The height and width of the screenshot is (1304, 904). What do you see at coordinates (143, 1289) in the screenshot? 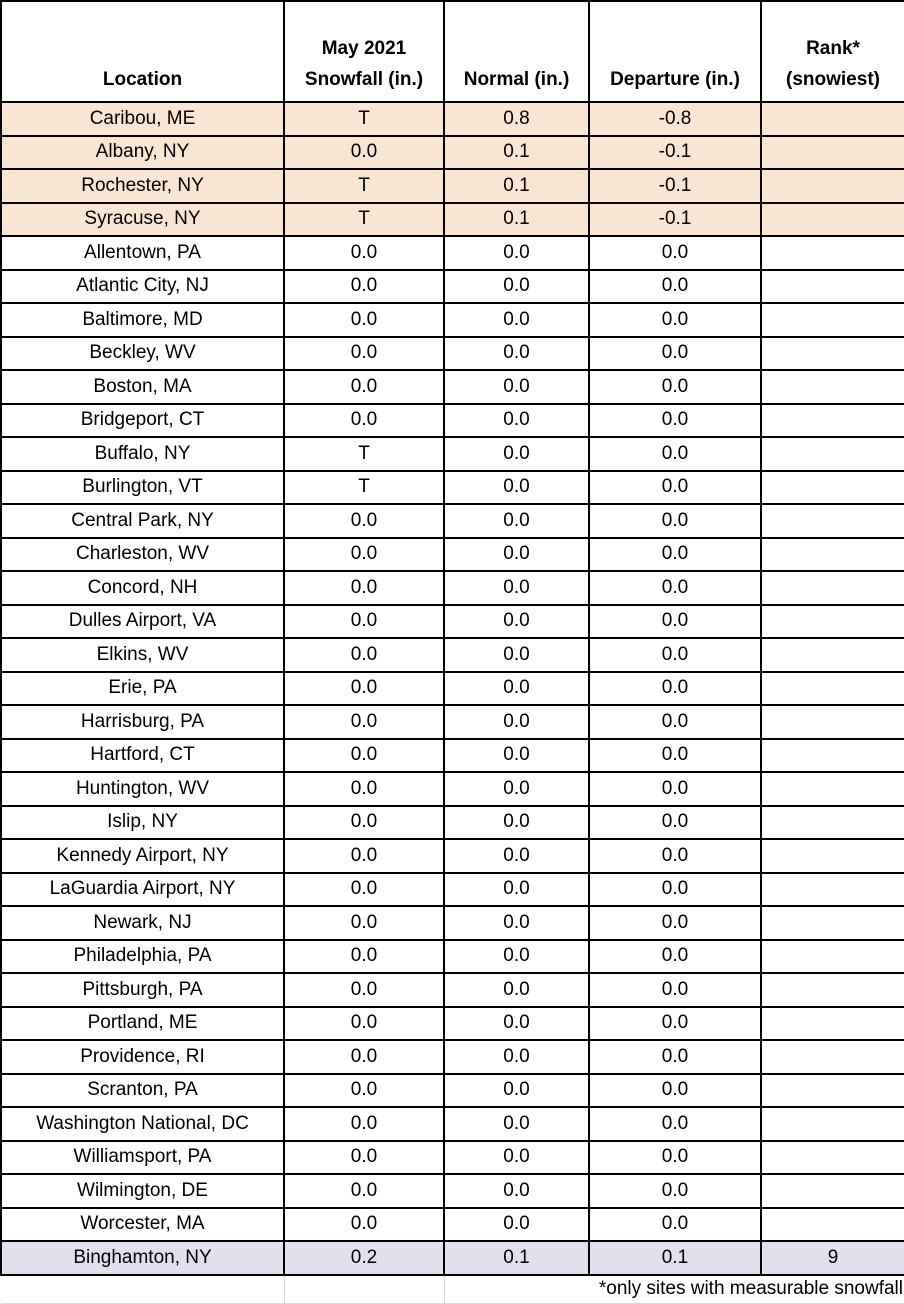
I see `footnote-spacer-location` at bounding box center [143, 1289].